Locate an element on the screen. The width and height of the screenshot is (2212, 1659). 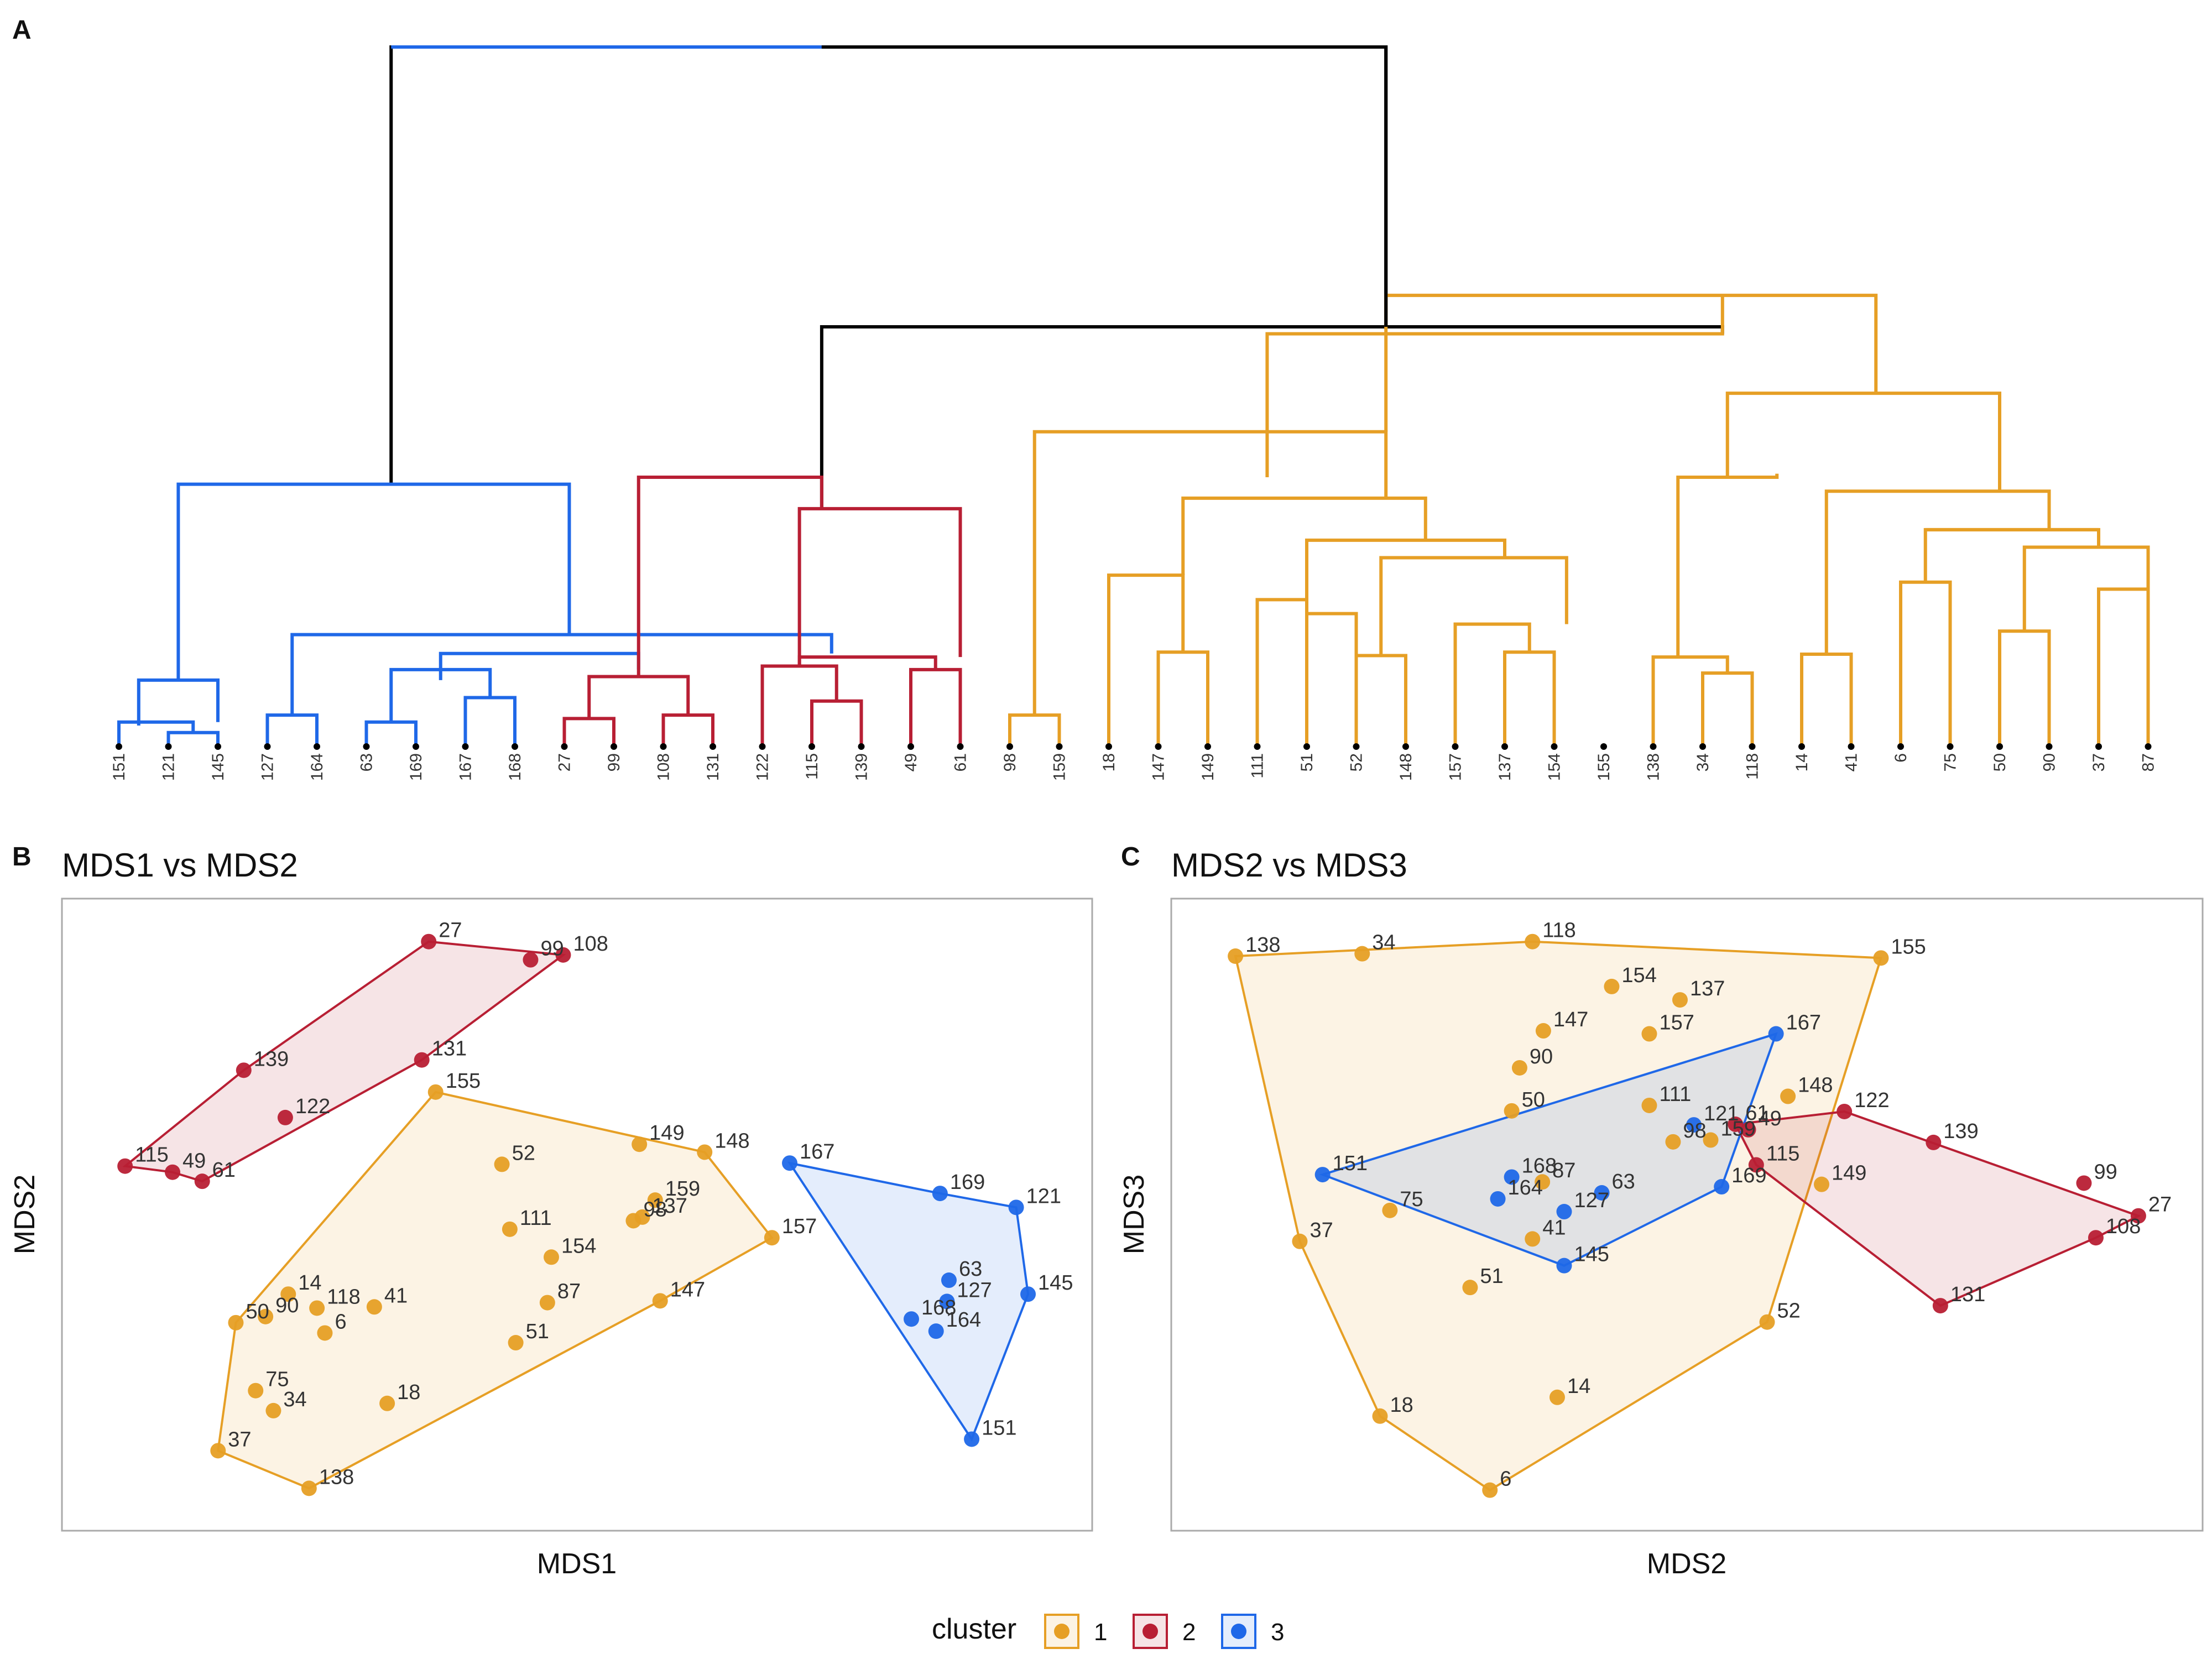
point-label: 167 is located at coordinates (817, 1152).